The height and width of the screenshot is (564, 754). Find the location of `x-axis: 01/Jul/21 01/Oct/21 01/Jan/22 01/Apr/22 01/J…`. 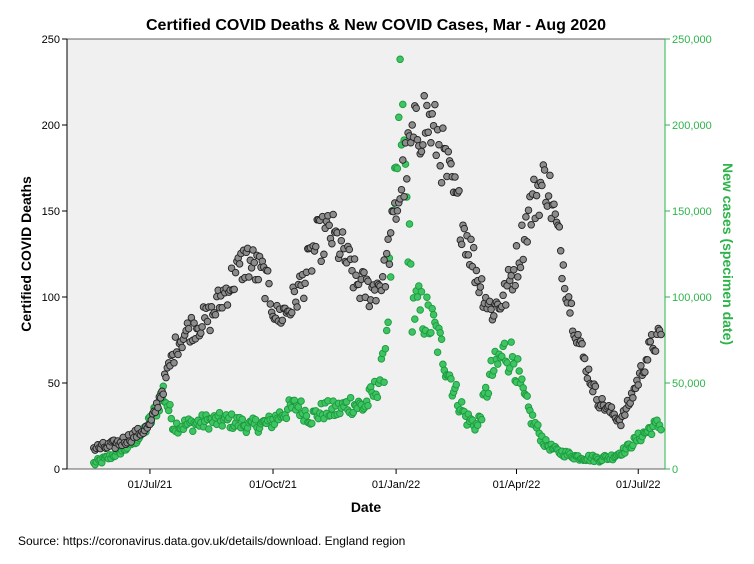

x-axis: 01/Jul/21 01/Oct/21 01/Jan/22 01/Apr/22 01/J… is located at coordinates (394, 480).